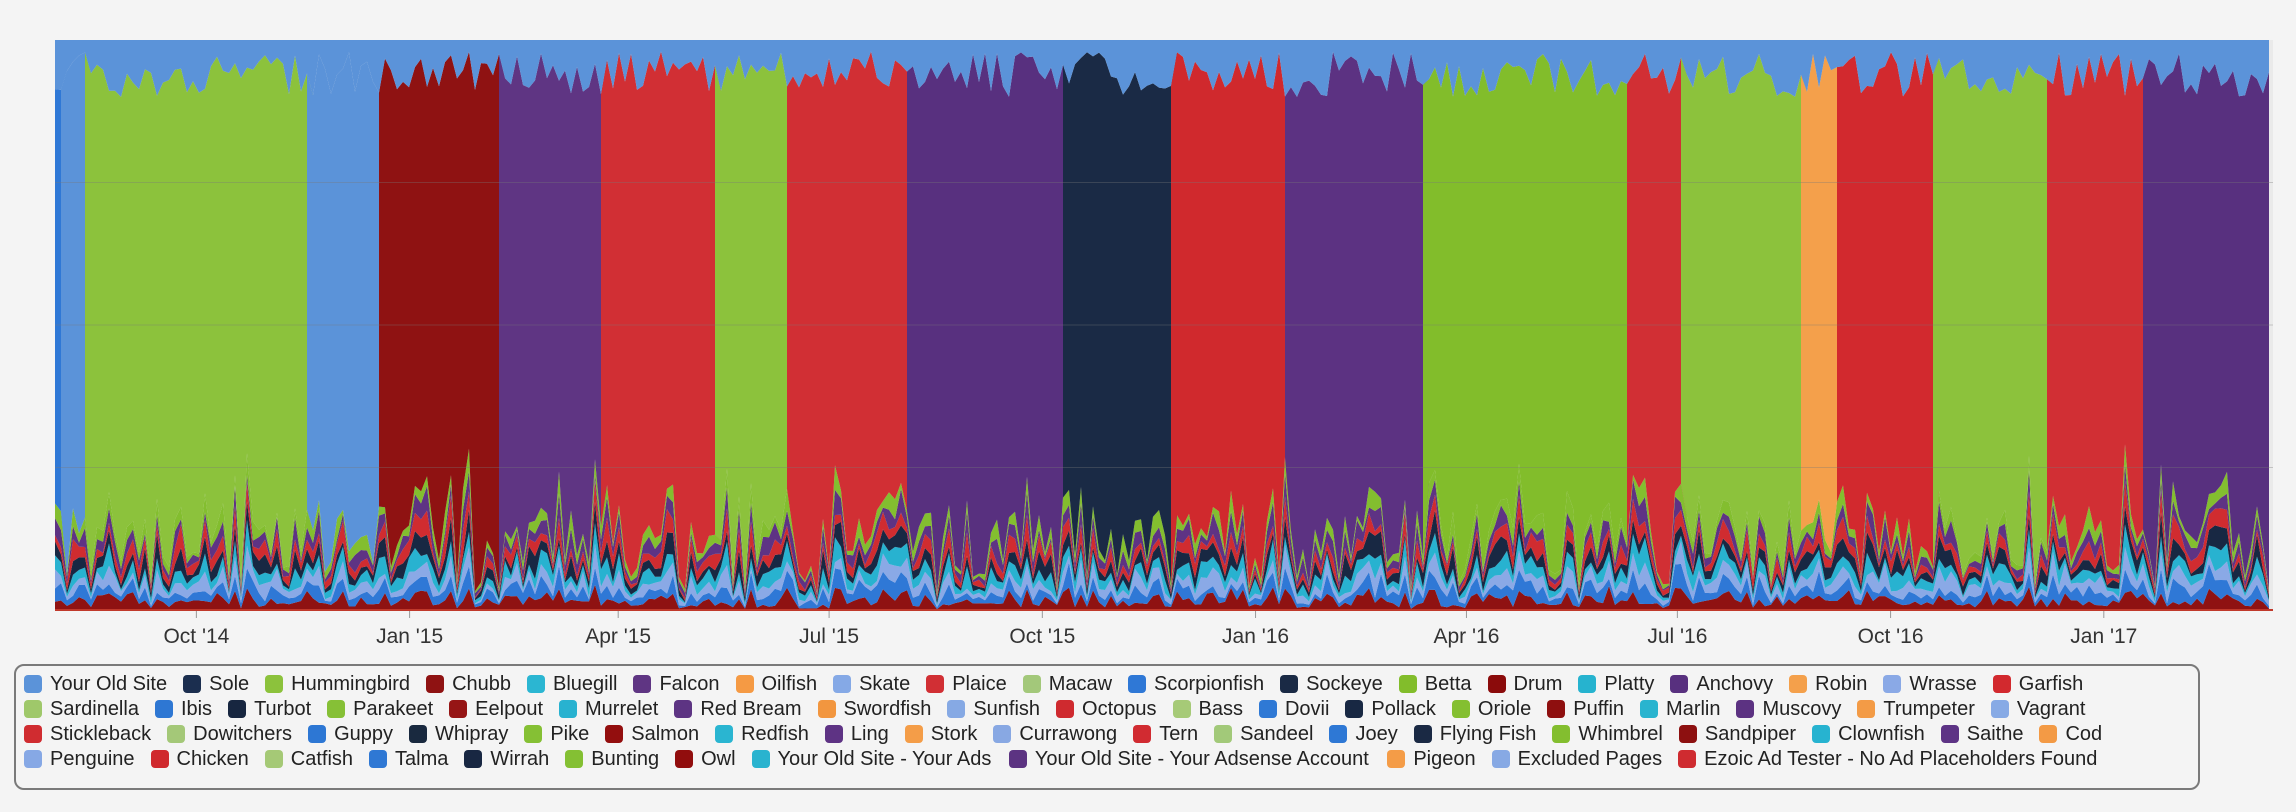 This screenshot has width=2296, height=812. I want to click on legend-item-drum: Drum, so click(1524, 684).